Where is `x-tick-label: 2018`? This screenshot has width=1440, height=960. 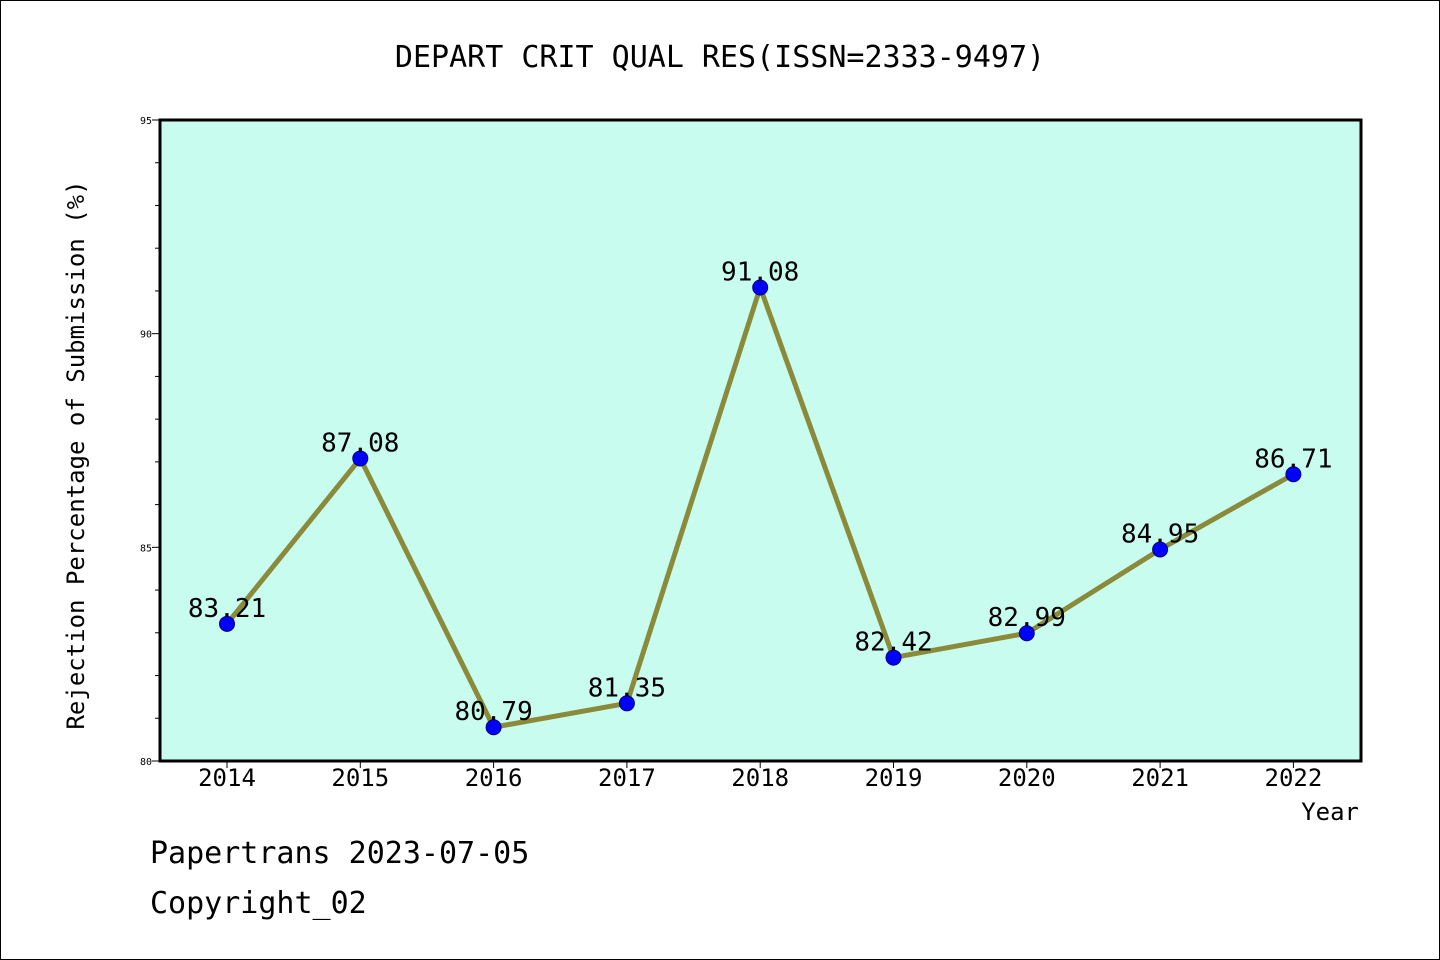 x-tick-label: 2018 is located at coordinates (760, 778).